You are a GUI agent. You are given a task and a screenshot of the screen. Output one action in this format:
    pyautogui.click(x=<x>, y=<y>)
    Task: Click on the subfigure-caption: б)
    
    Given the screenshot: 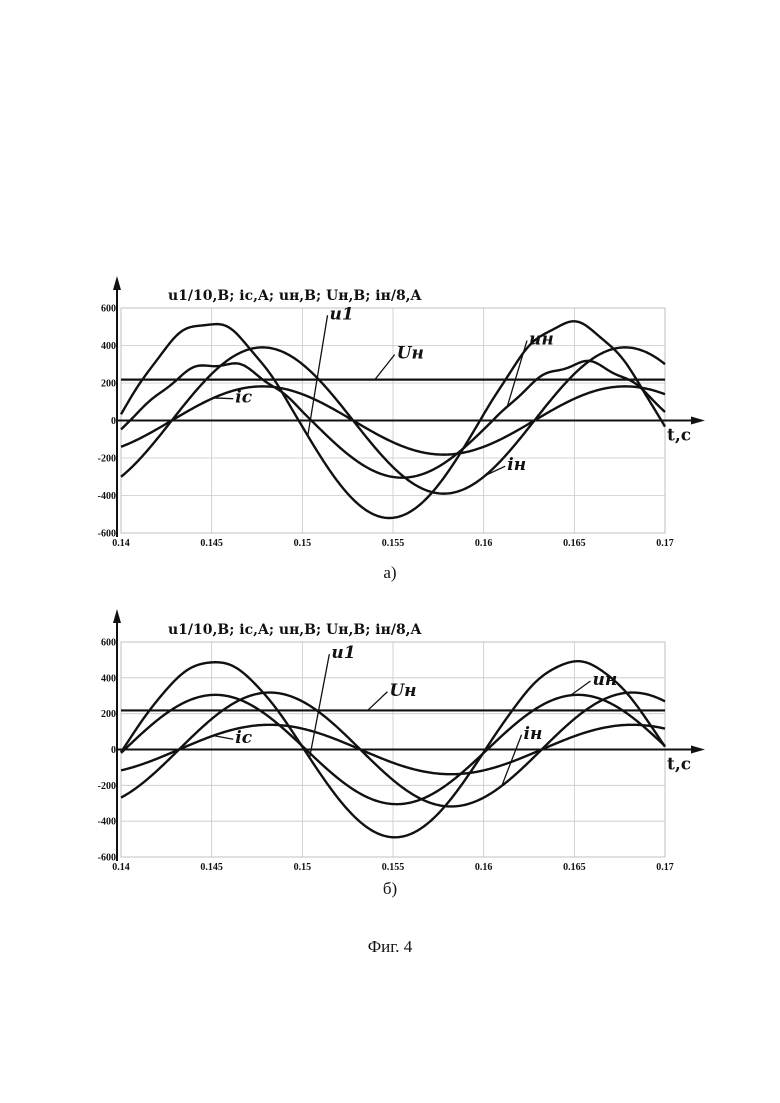 What is the action you would take?
    pyautogui.click(x=390, y=888)
    